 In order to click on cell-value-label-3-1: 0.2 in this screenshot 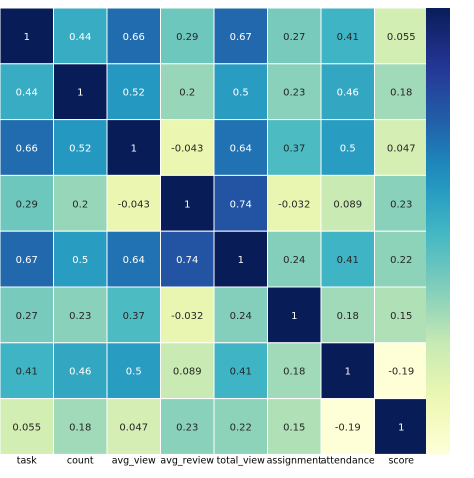, I will do `click(80, 204)`.